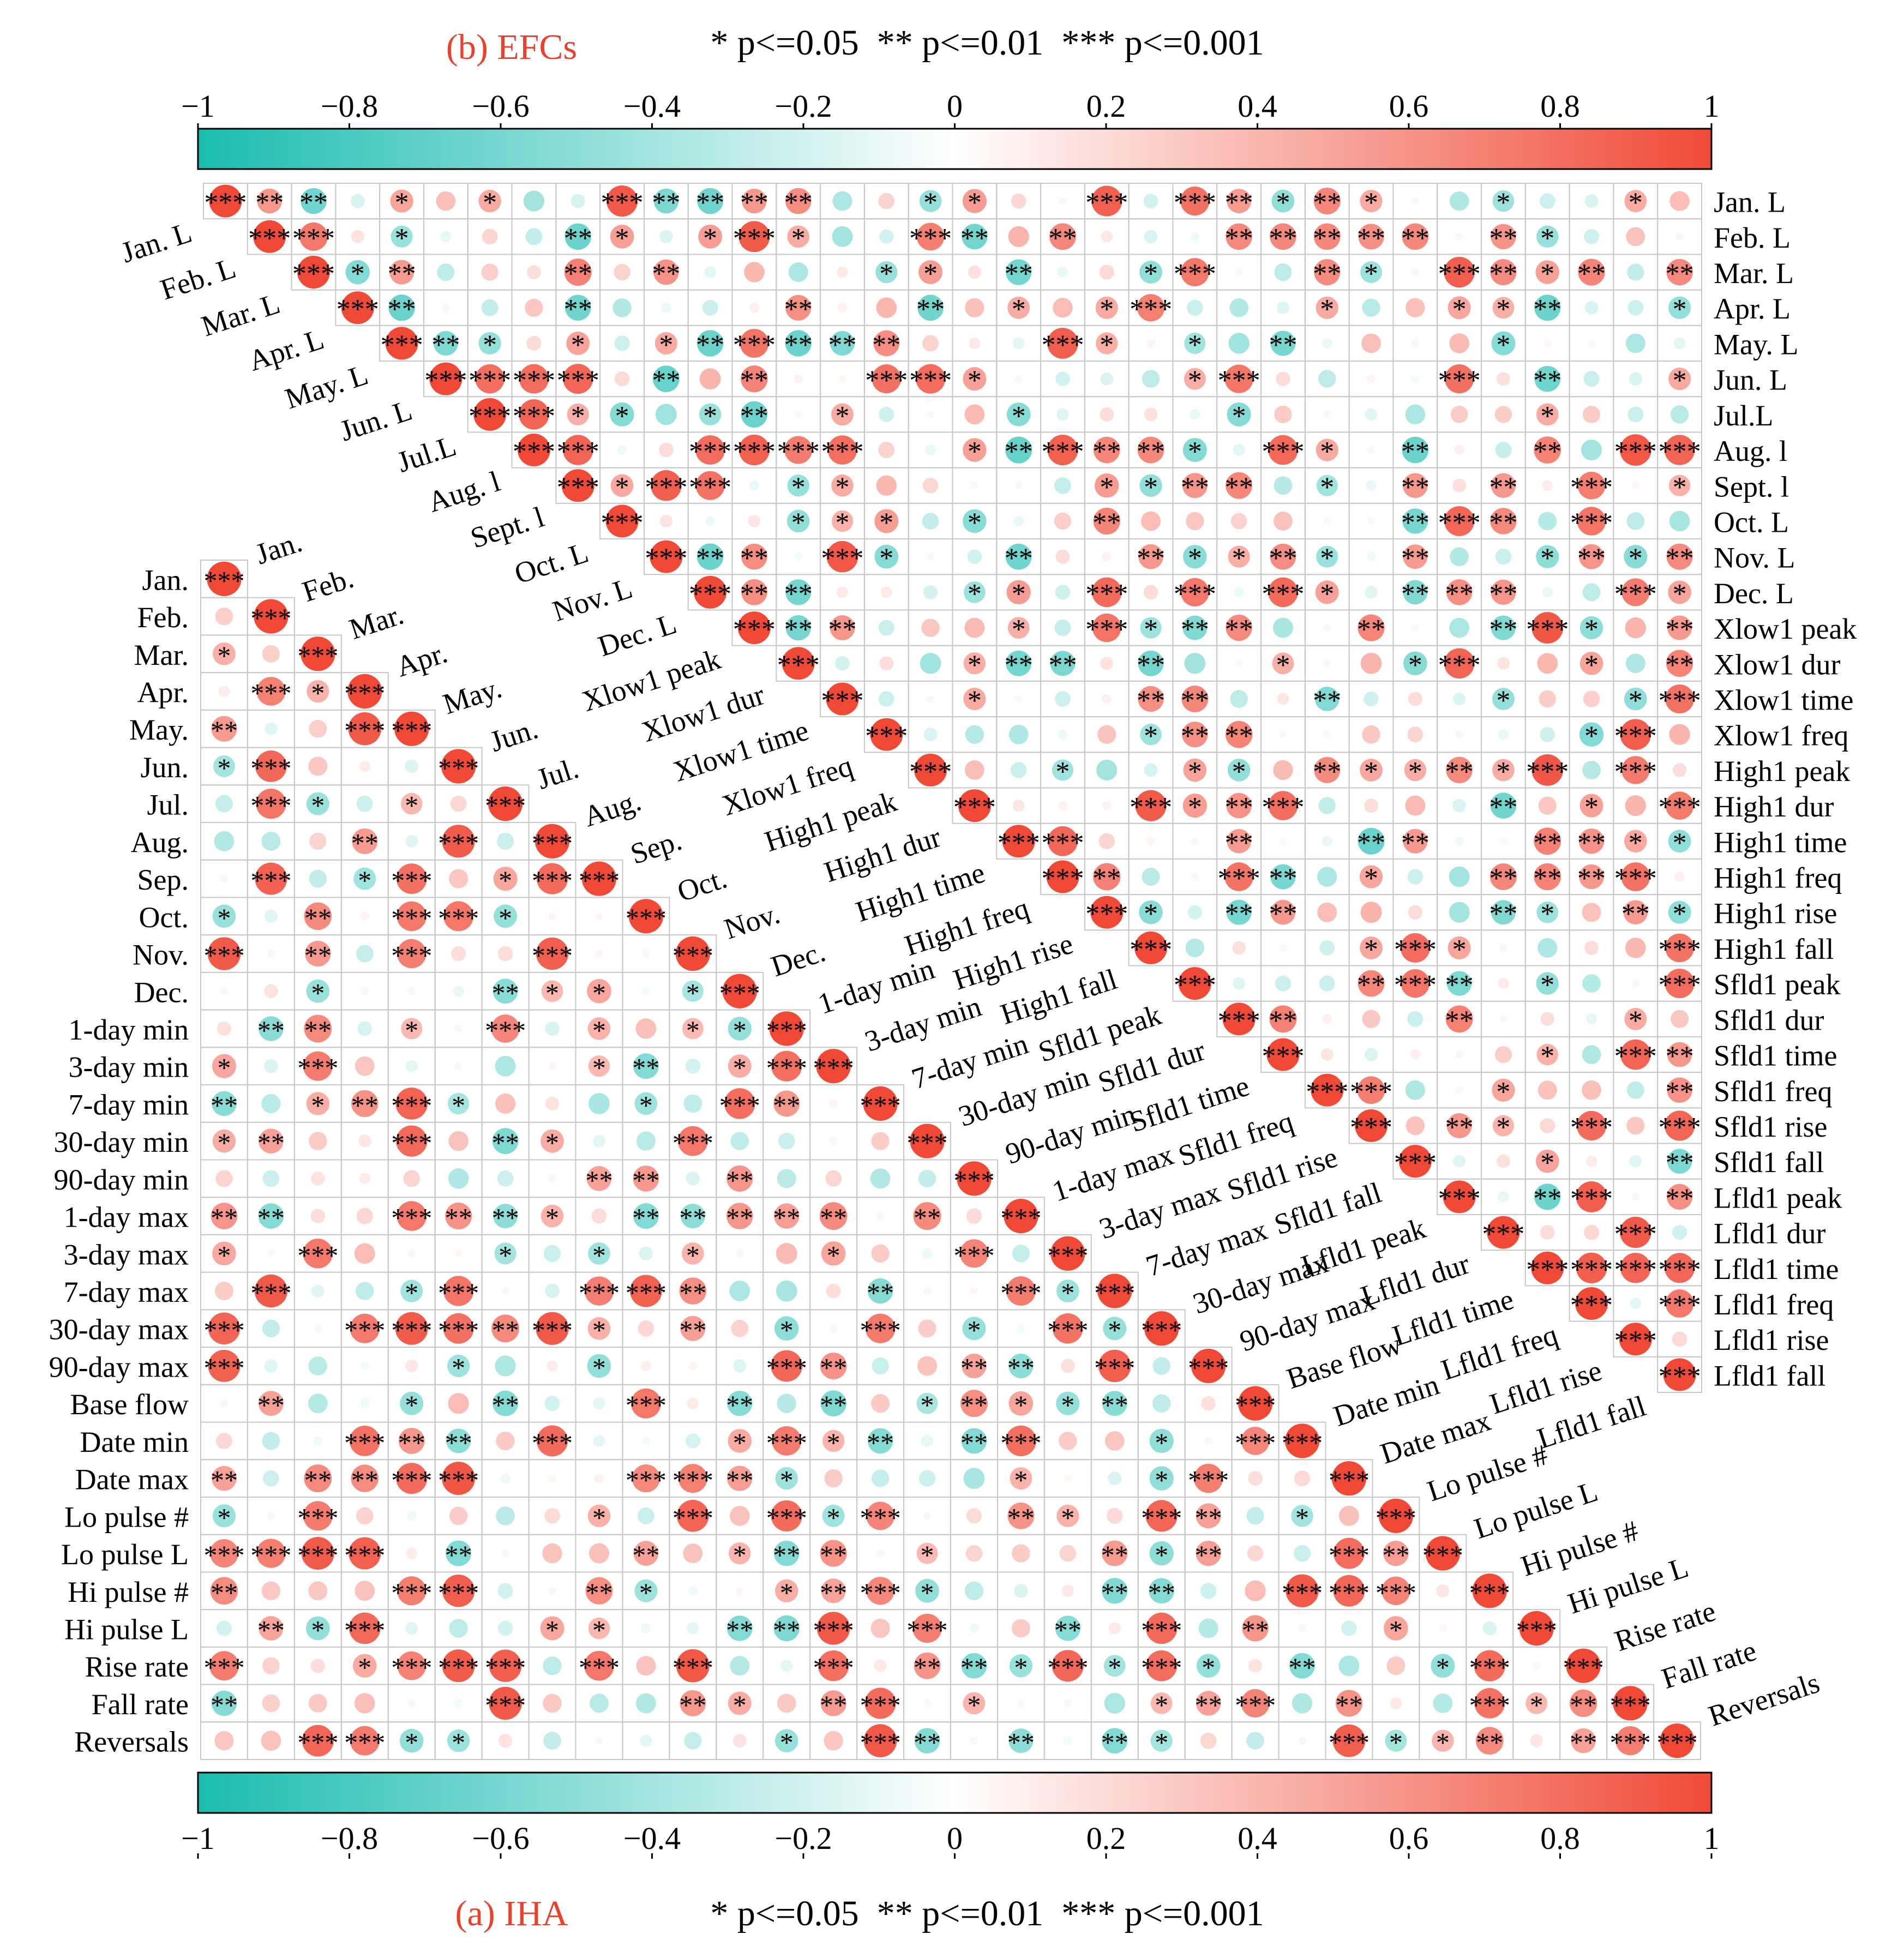  I want to click on colorbar-tick-label: −0.4, so click(652, 106).